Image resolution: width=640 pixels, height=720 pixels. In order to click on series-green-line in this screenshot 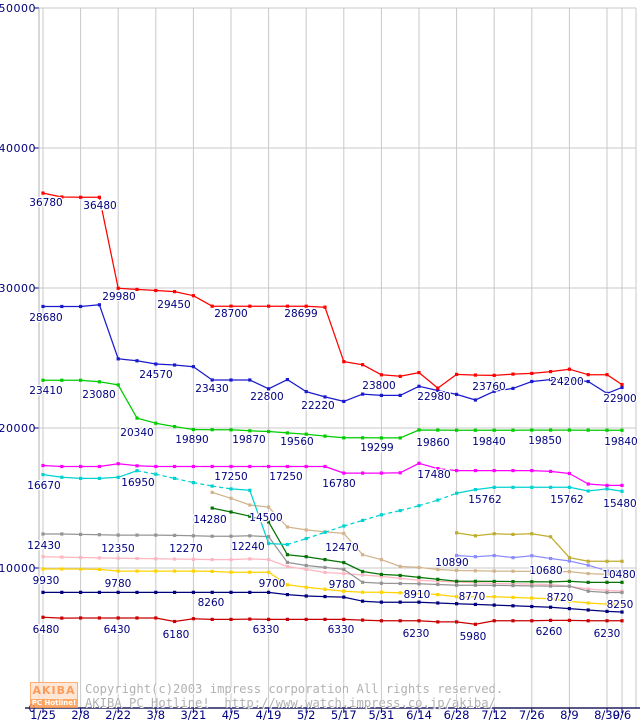, I will do `click(332, 409)`.